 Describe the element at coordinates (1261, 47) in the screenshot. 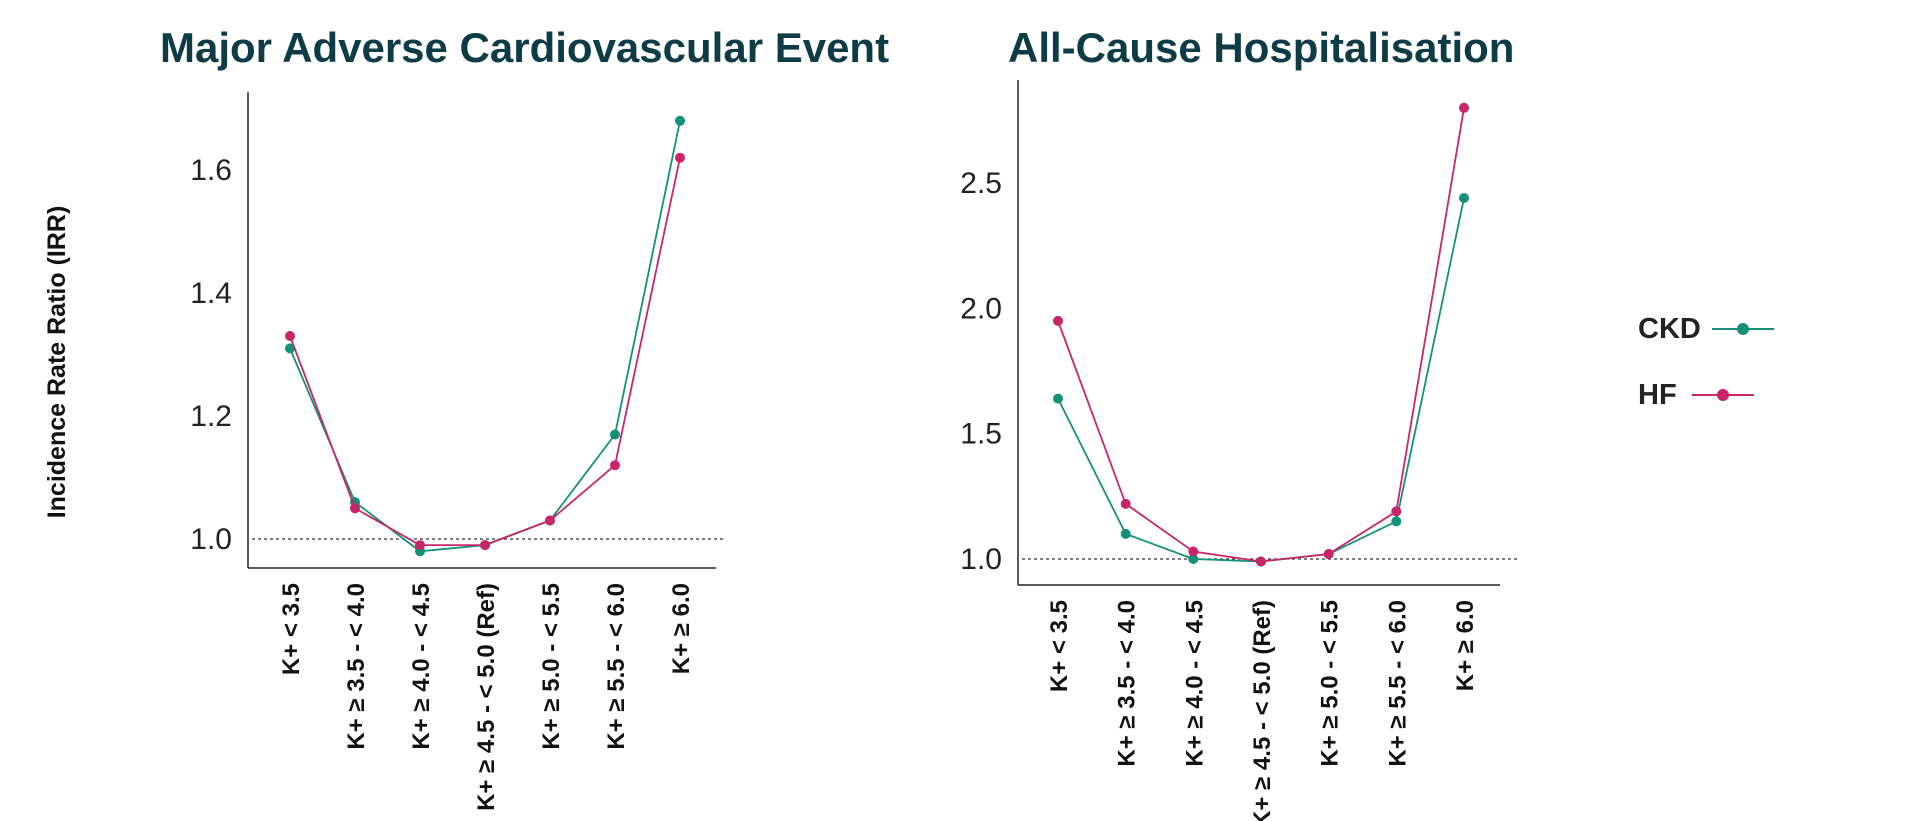

I see `chart-title-hospitalisation: All-Cause Hospitalisation` at that location.